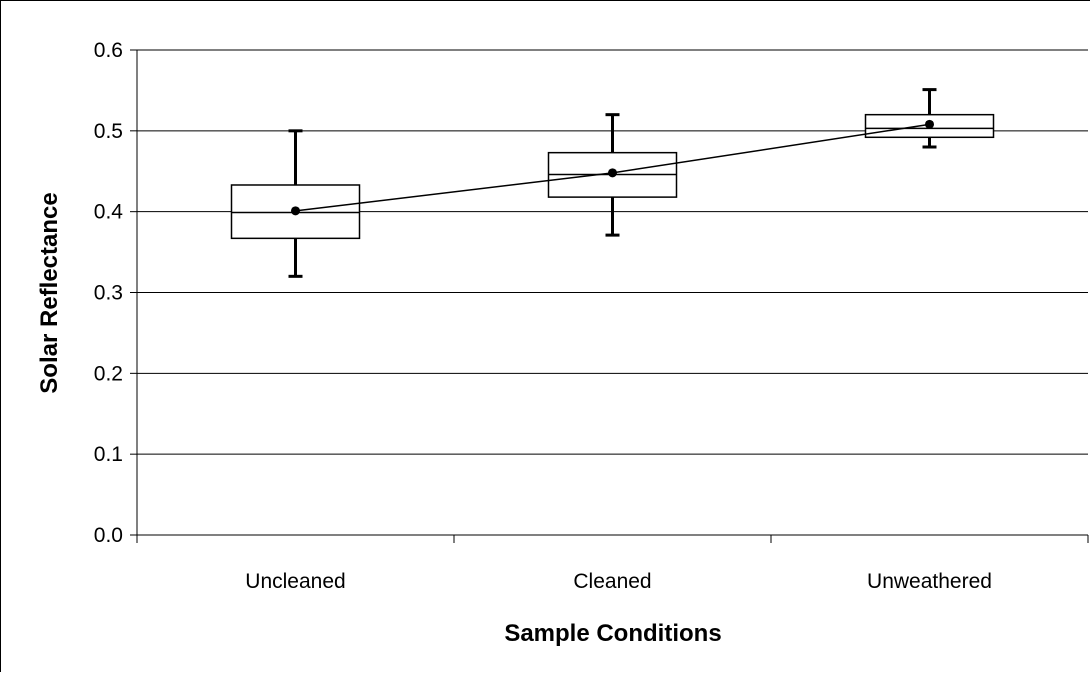  I want to click on y-tick-label-0: 0.0, so click(108, 535).